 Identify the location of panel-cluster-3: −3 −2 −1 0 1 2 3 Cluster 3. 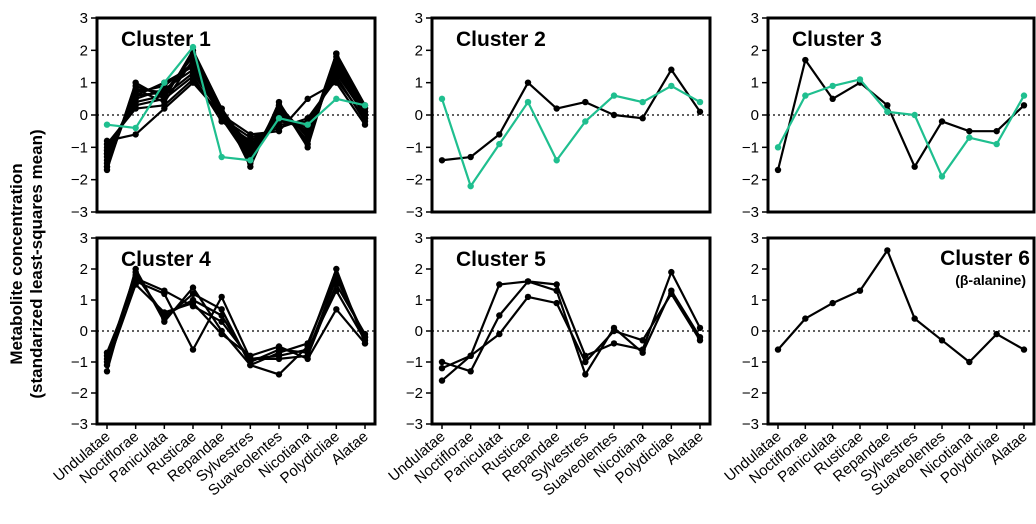
(889, 115).